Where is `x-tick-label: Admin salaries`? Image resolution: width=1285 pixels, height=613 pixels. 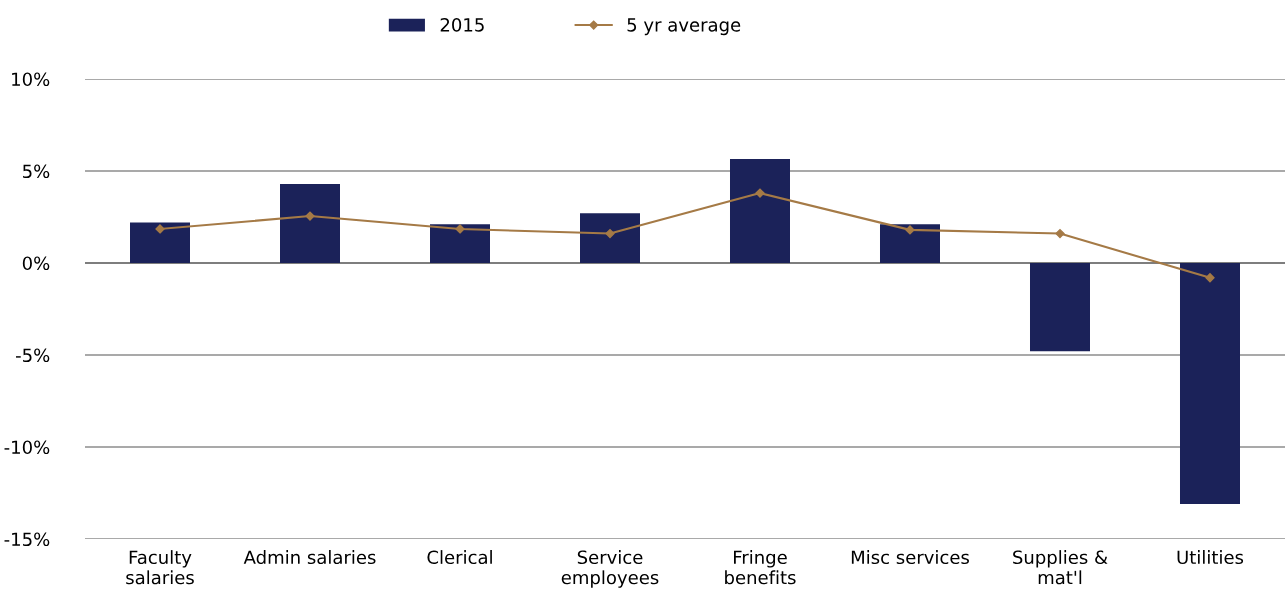 x-tick-label: Admin salaries is located at coordinates (309, 557).